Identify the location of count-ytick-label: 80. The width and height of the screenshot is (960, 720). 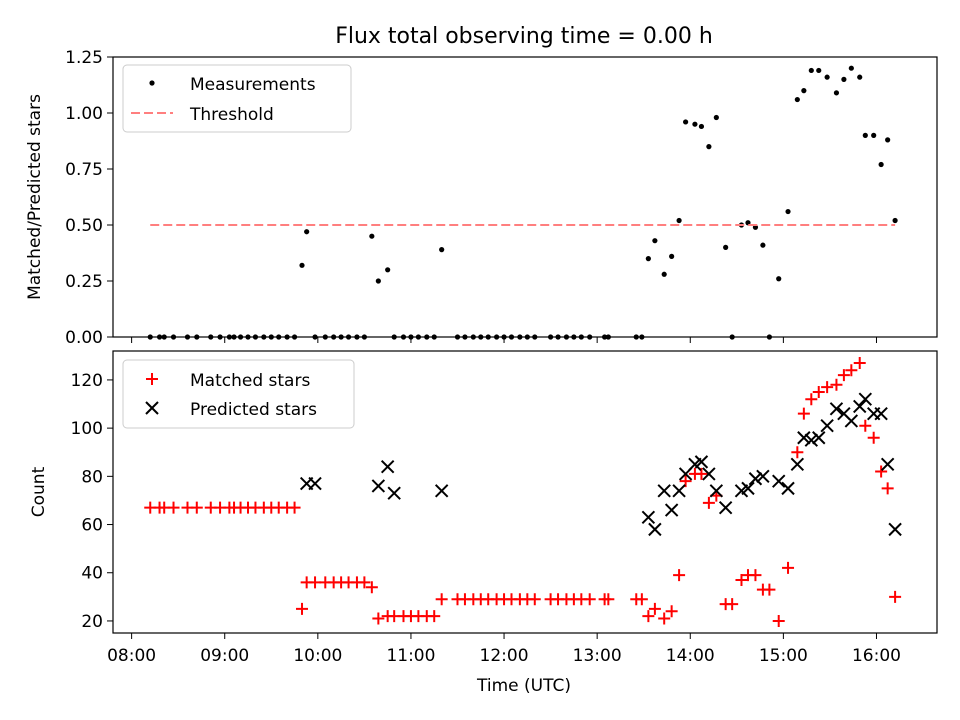
(92, 477).